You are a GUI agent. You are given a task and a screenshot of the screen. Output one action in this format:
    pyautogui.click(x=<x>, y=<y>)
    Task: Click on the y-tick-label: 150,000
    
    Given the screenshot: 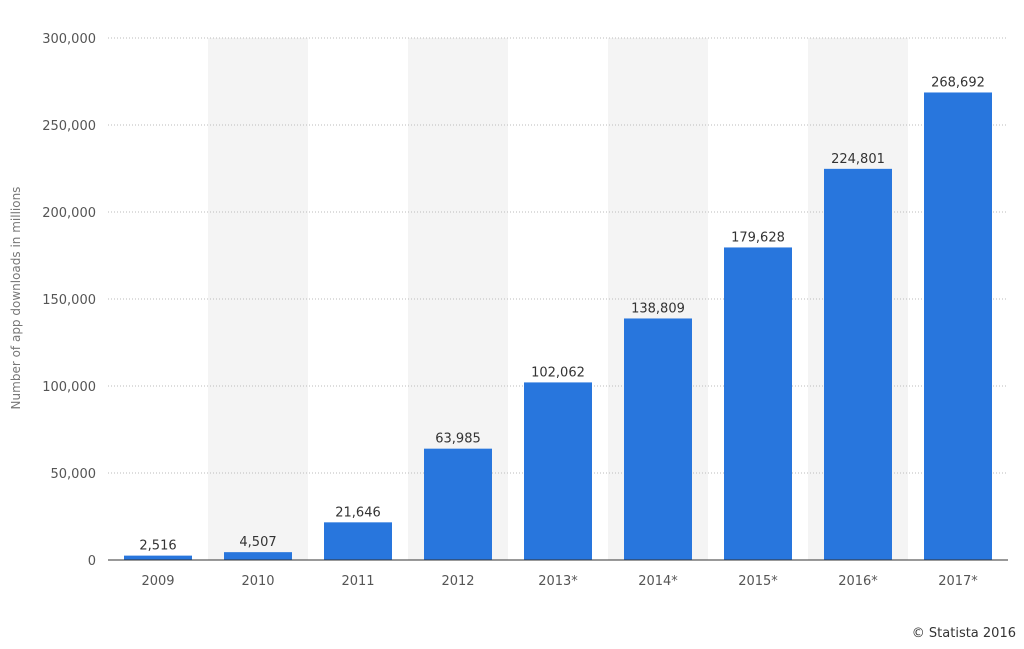 What is the action you would take?
    pyautogui.click(x=69, y=300)
    